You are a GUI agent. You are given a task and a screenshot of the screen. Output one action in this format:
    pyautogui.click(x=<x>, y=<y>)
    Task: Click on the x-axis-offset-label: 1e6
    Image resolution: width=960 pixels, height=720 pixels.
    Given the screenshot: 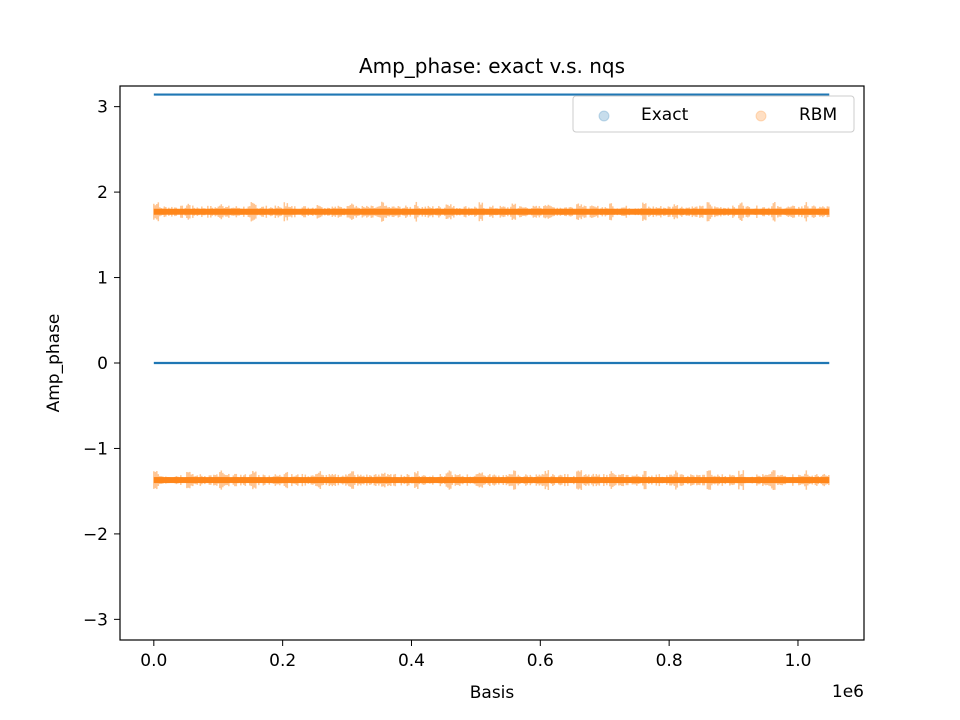 What is the action you would take?
    pyautogui.click(x=848, y=692)
    